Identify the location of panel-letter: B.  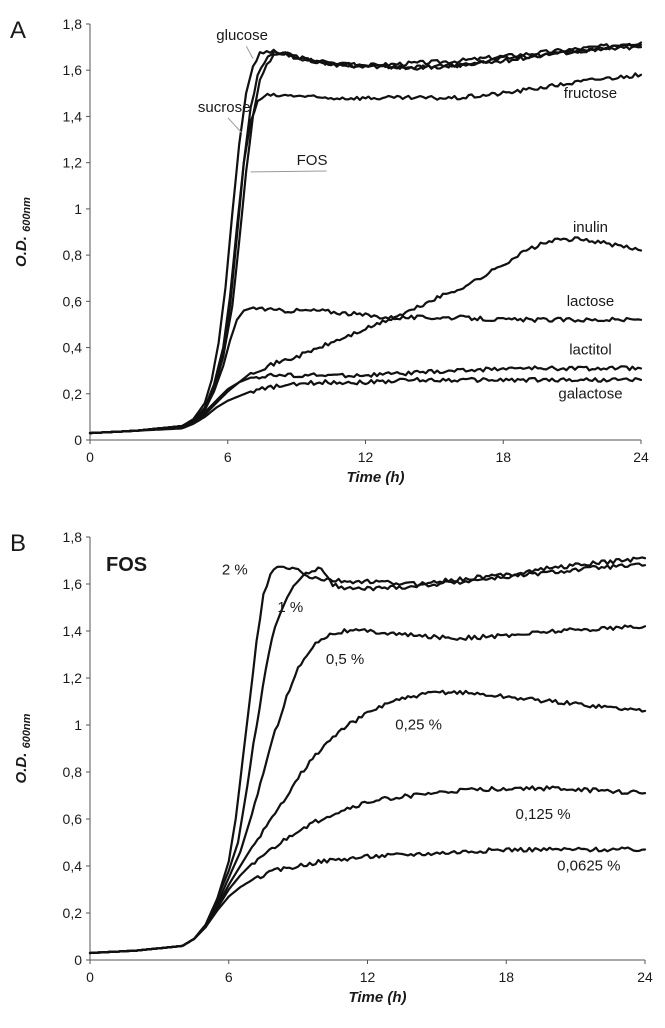
(18, 543).